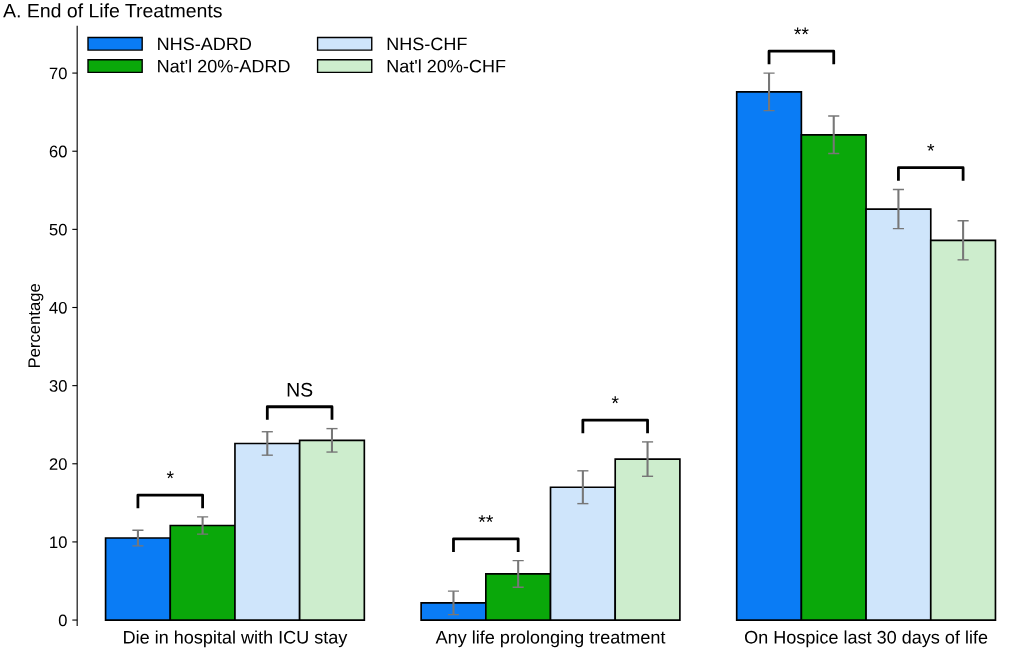 This screenshot has height=655, width=1029. I want to click on legend-label: Nat'l 20%-CHF, so click(446, 66).